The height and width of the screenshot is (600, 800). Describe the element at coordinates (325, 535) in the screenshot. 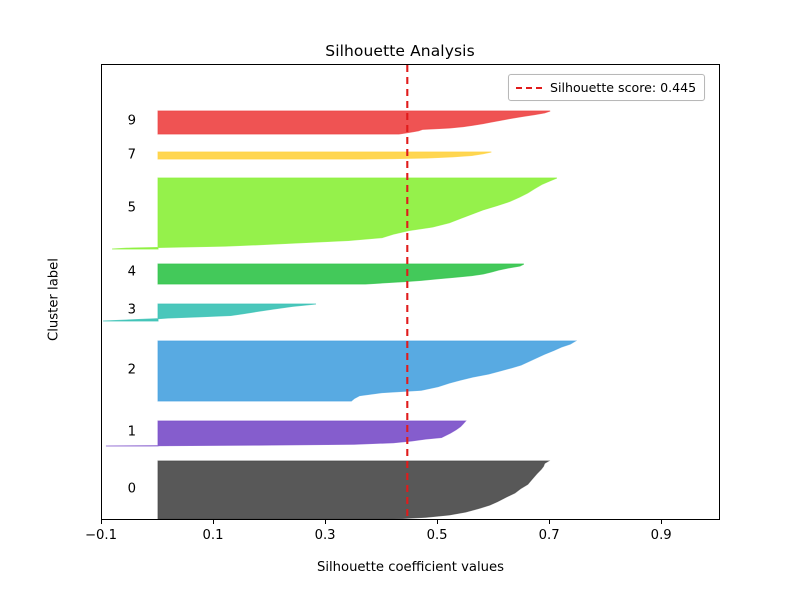

I see `x-tick-label: 0.3` at that location.